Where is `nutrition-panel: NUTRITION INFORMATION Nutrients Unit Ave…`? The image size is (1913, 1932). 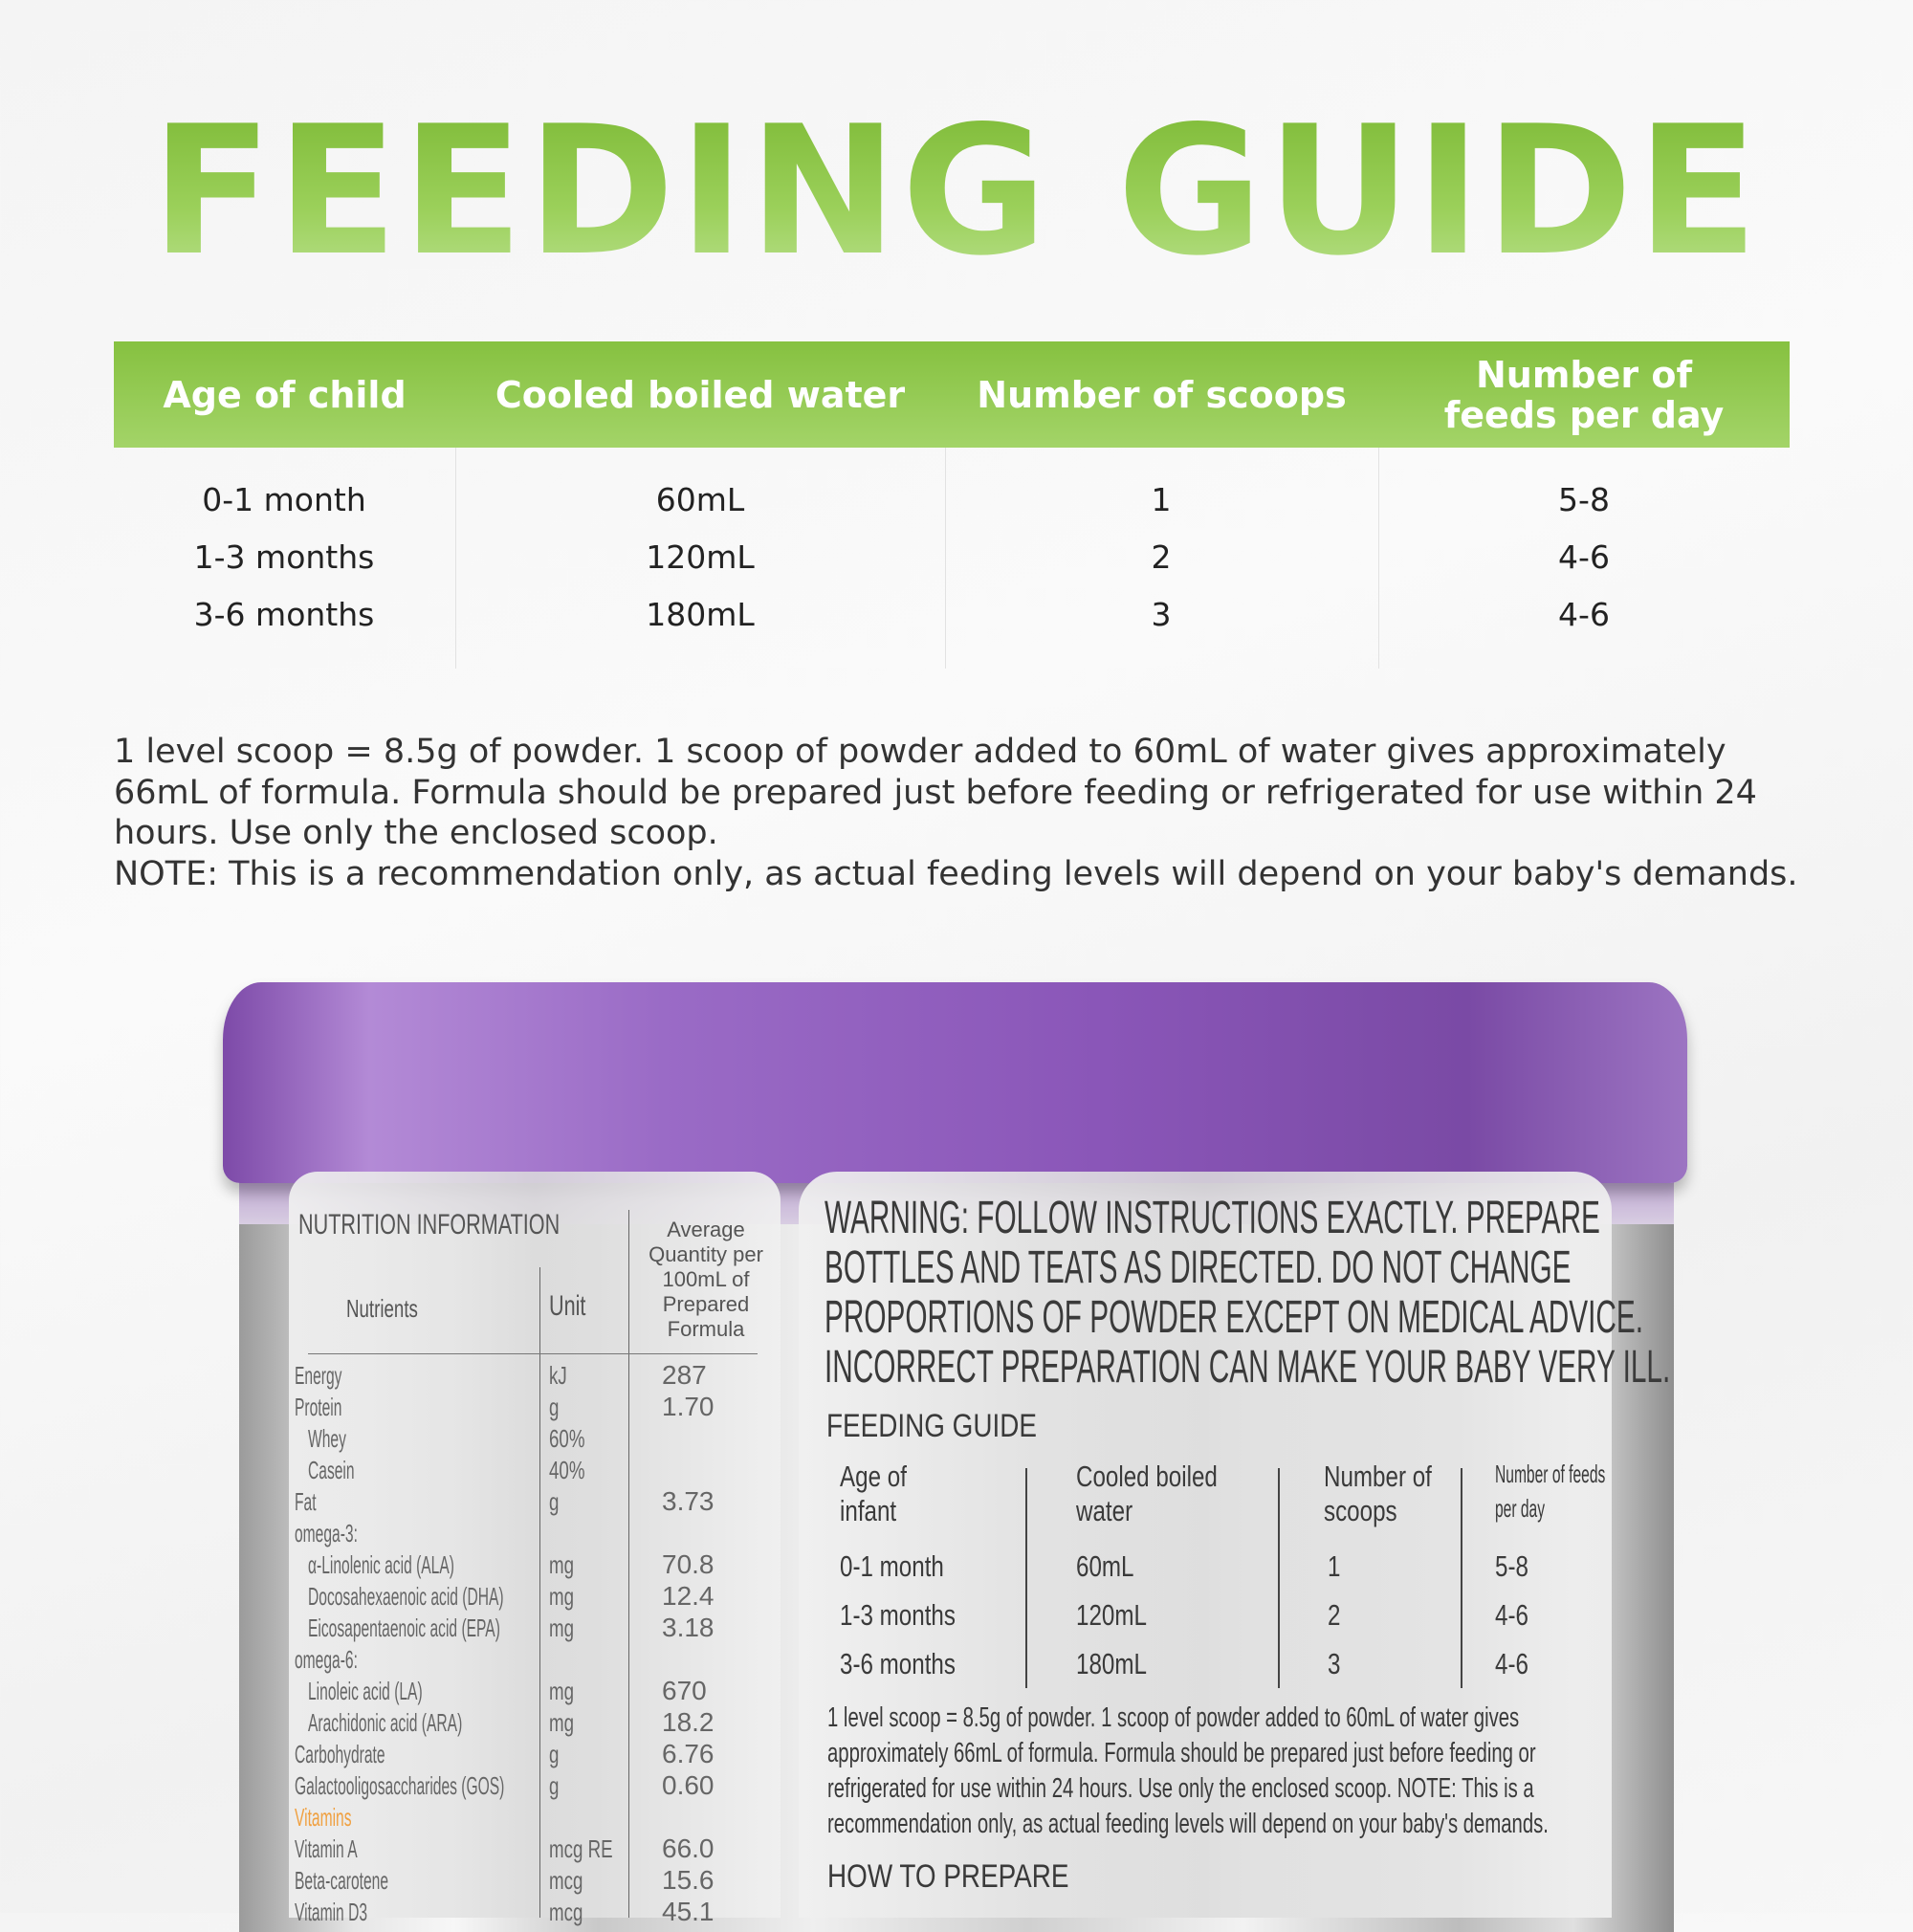
nutrition-panel: NUTRITION INFORMATION Nutrients Unit Ave… is located at coordinates (535, 1549).